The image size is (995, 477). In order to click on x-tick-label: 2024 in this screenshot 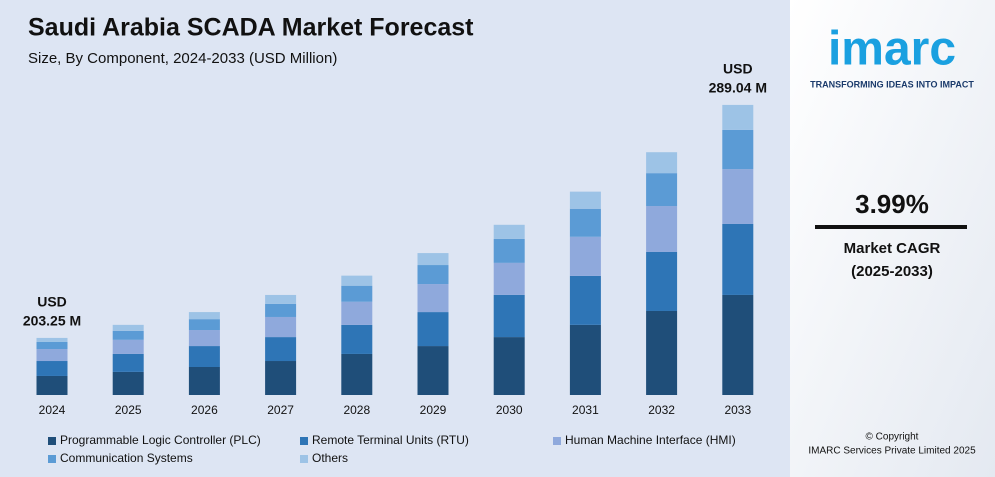, I will do `click(52, 410)`.